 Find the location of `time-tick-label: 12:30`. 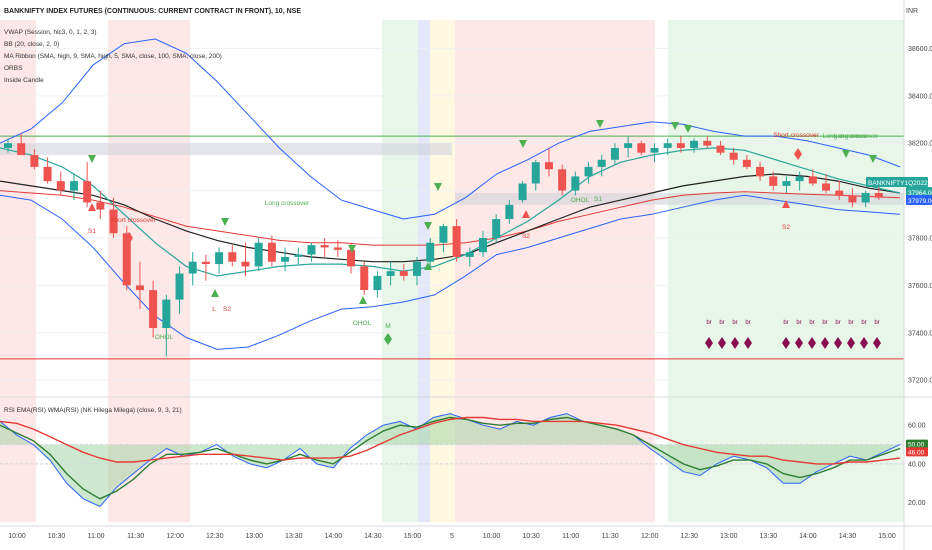

time-tick-label: 12:30 is located at coordinates (215, 536).